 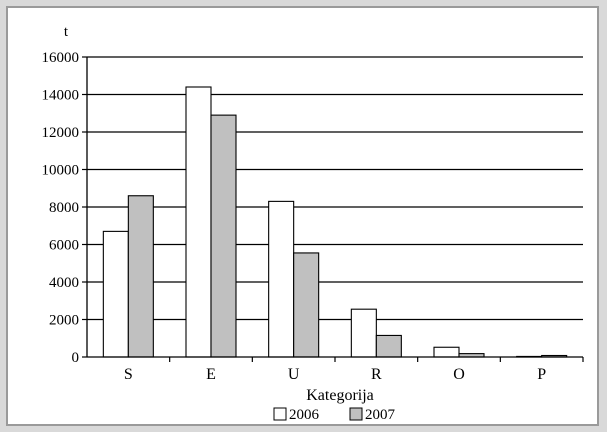 I want to click on x-axis-title: Kategorija, so click(x=340, y=395).